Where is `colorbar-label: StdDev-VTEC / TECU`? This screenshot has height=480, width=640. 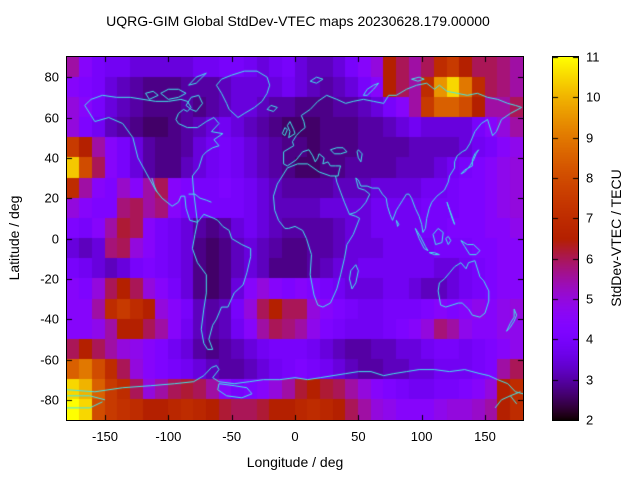
colorbar-label: StdDev-VTEC / TECU is located at coordinates (616, 238).